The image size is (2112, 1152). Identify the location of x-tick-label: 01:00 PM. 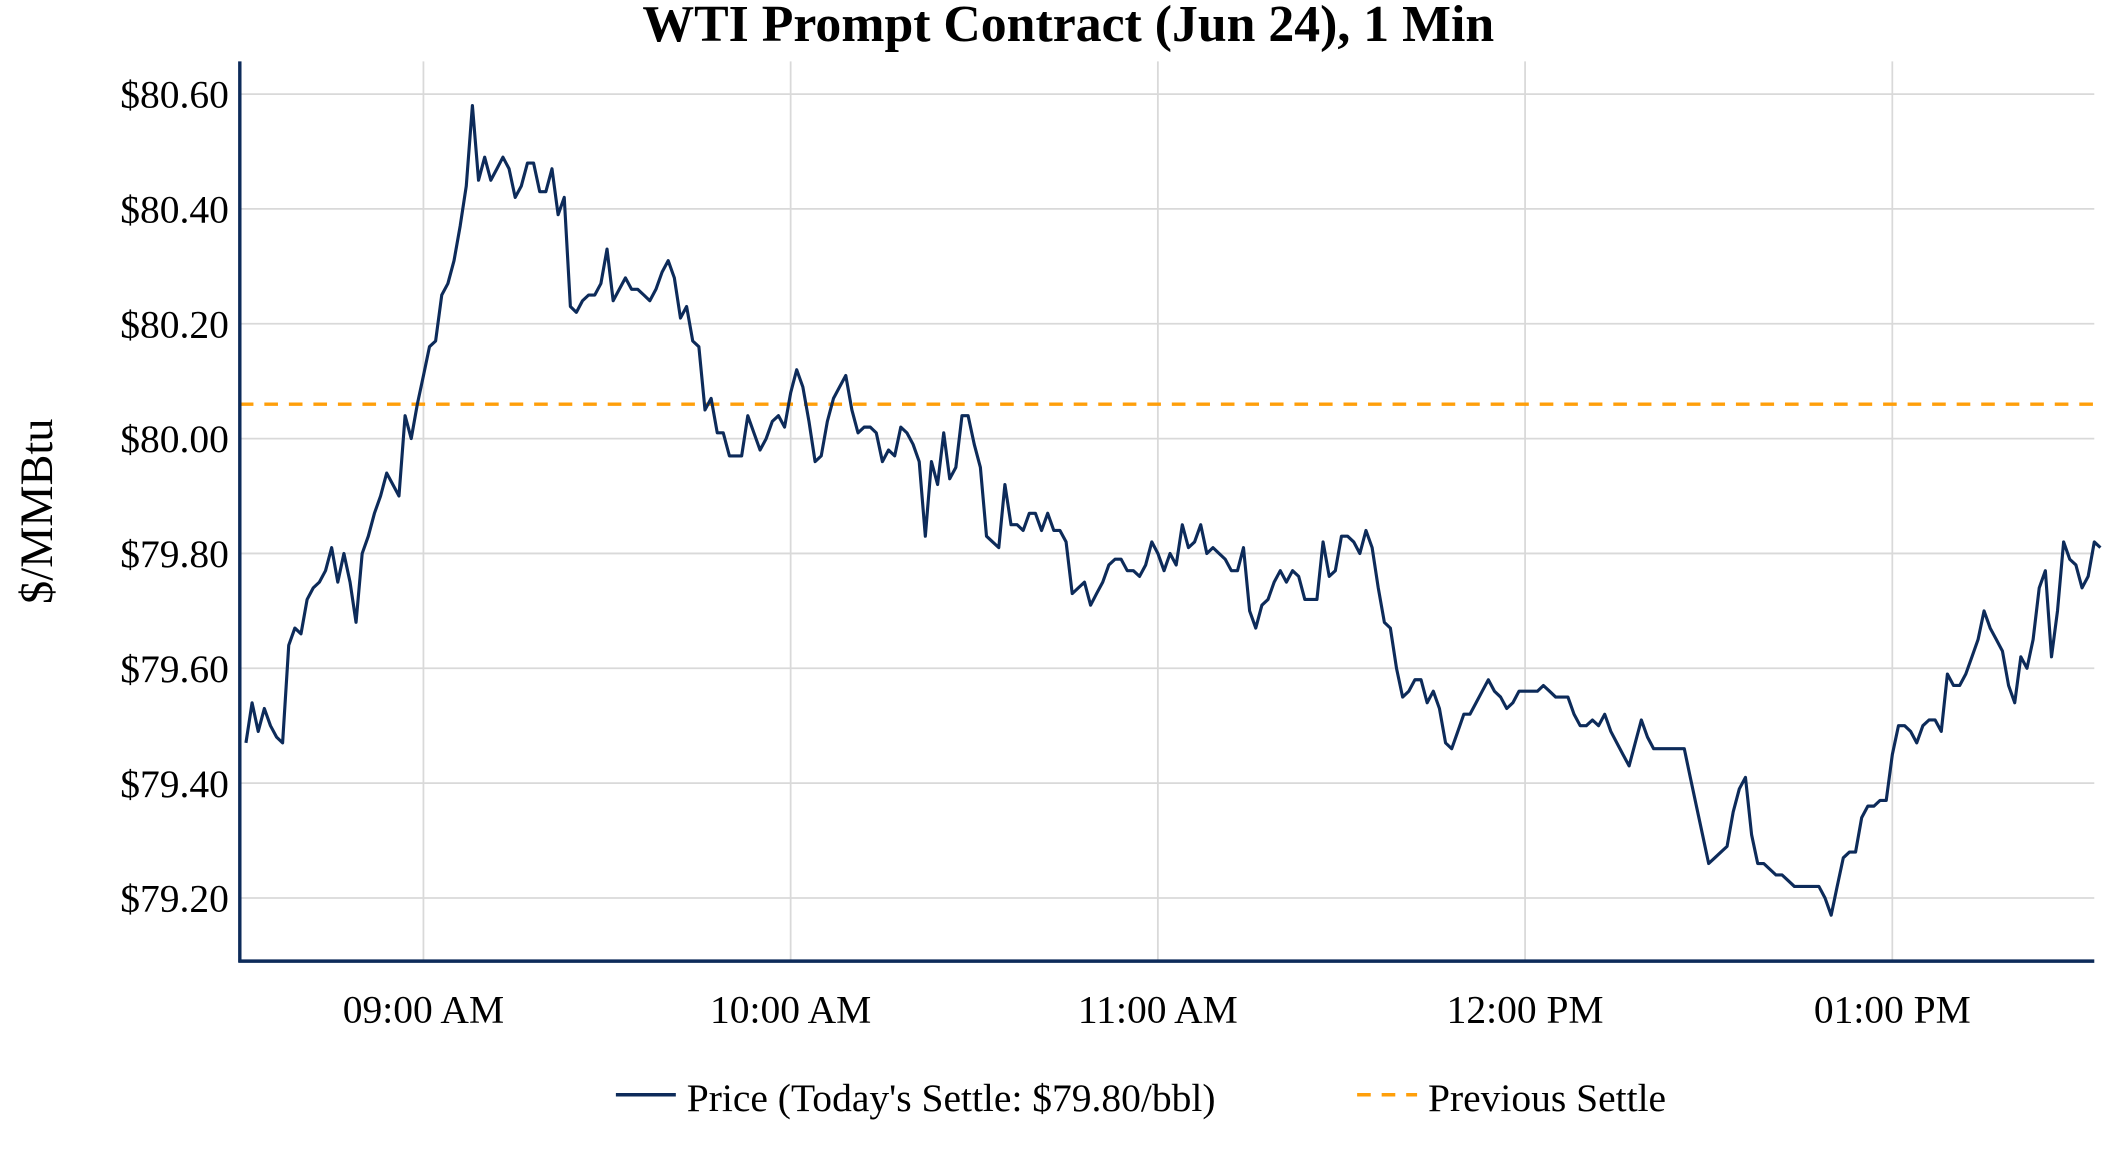
(1892, 1009).